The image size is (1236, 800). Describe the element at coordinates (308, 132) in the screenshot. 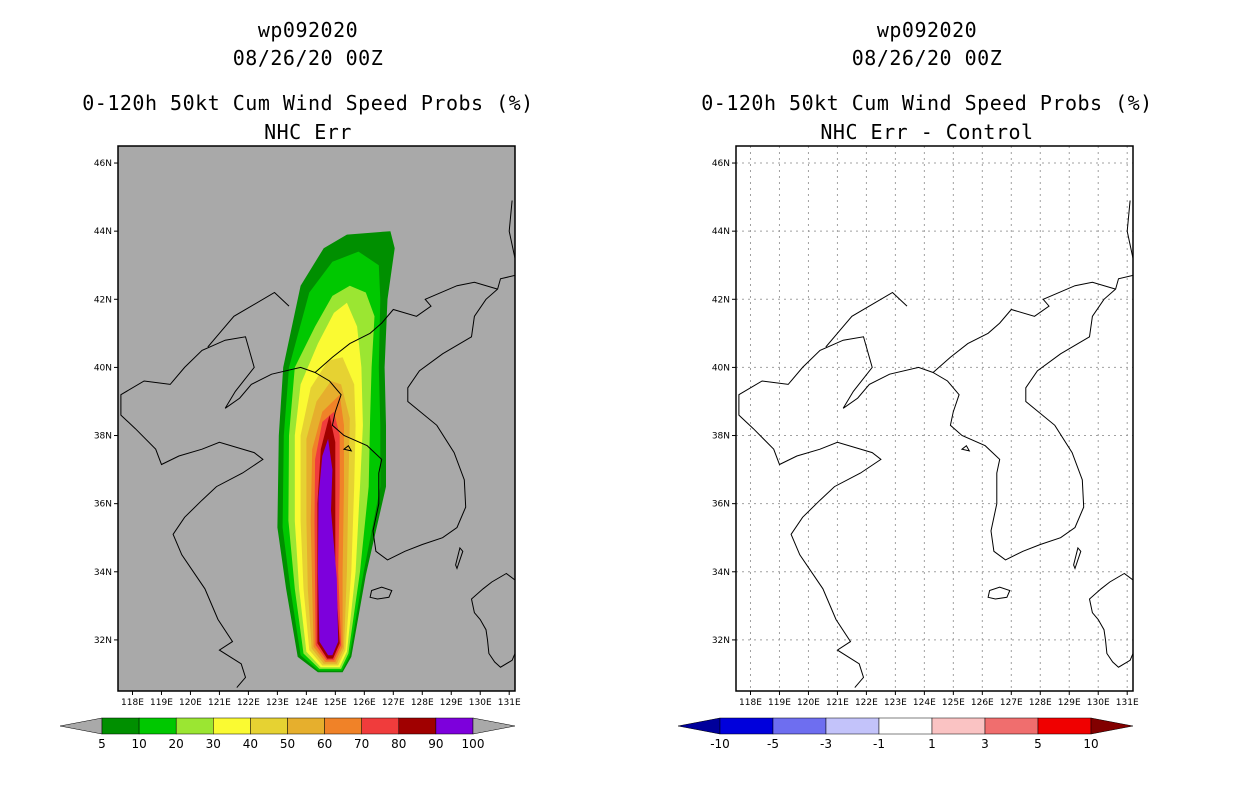

I see `left-subtitle: NHC Err` at that location.